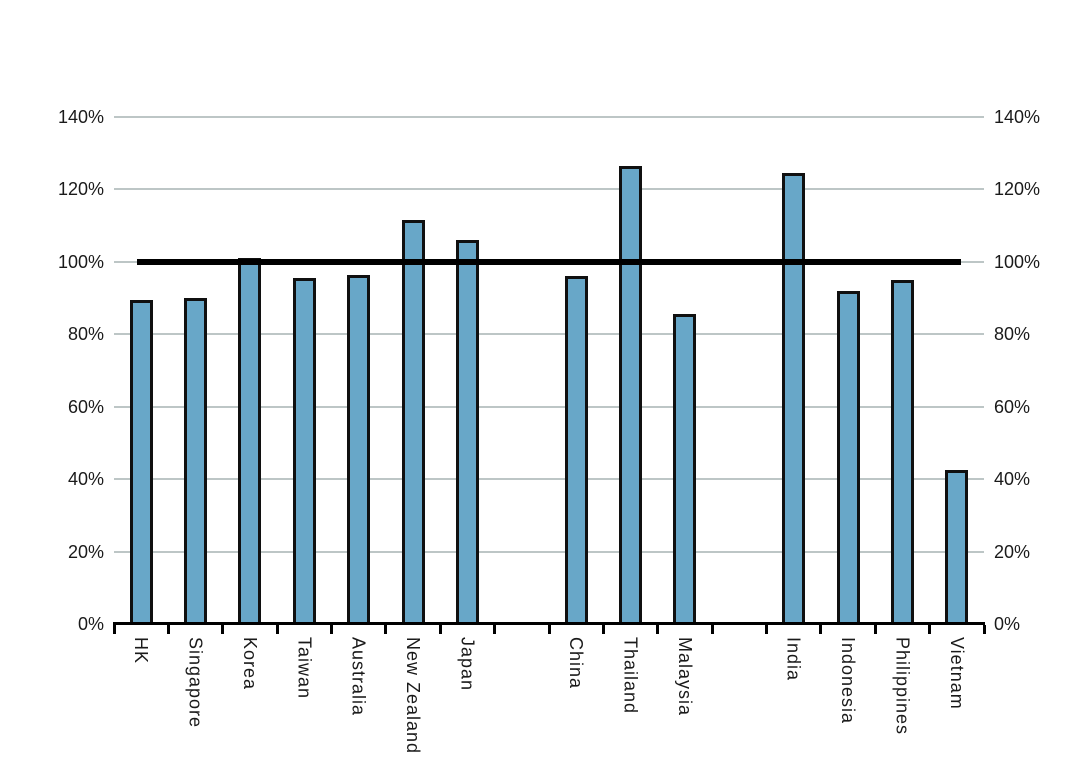 This screenshot has width=1090, height=770. Describe the element at coordinates (467, 664) in the screenshot. I see `category-label-japan: Japan` at that location.